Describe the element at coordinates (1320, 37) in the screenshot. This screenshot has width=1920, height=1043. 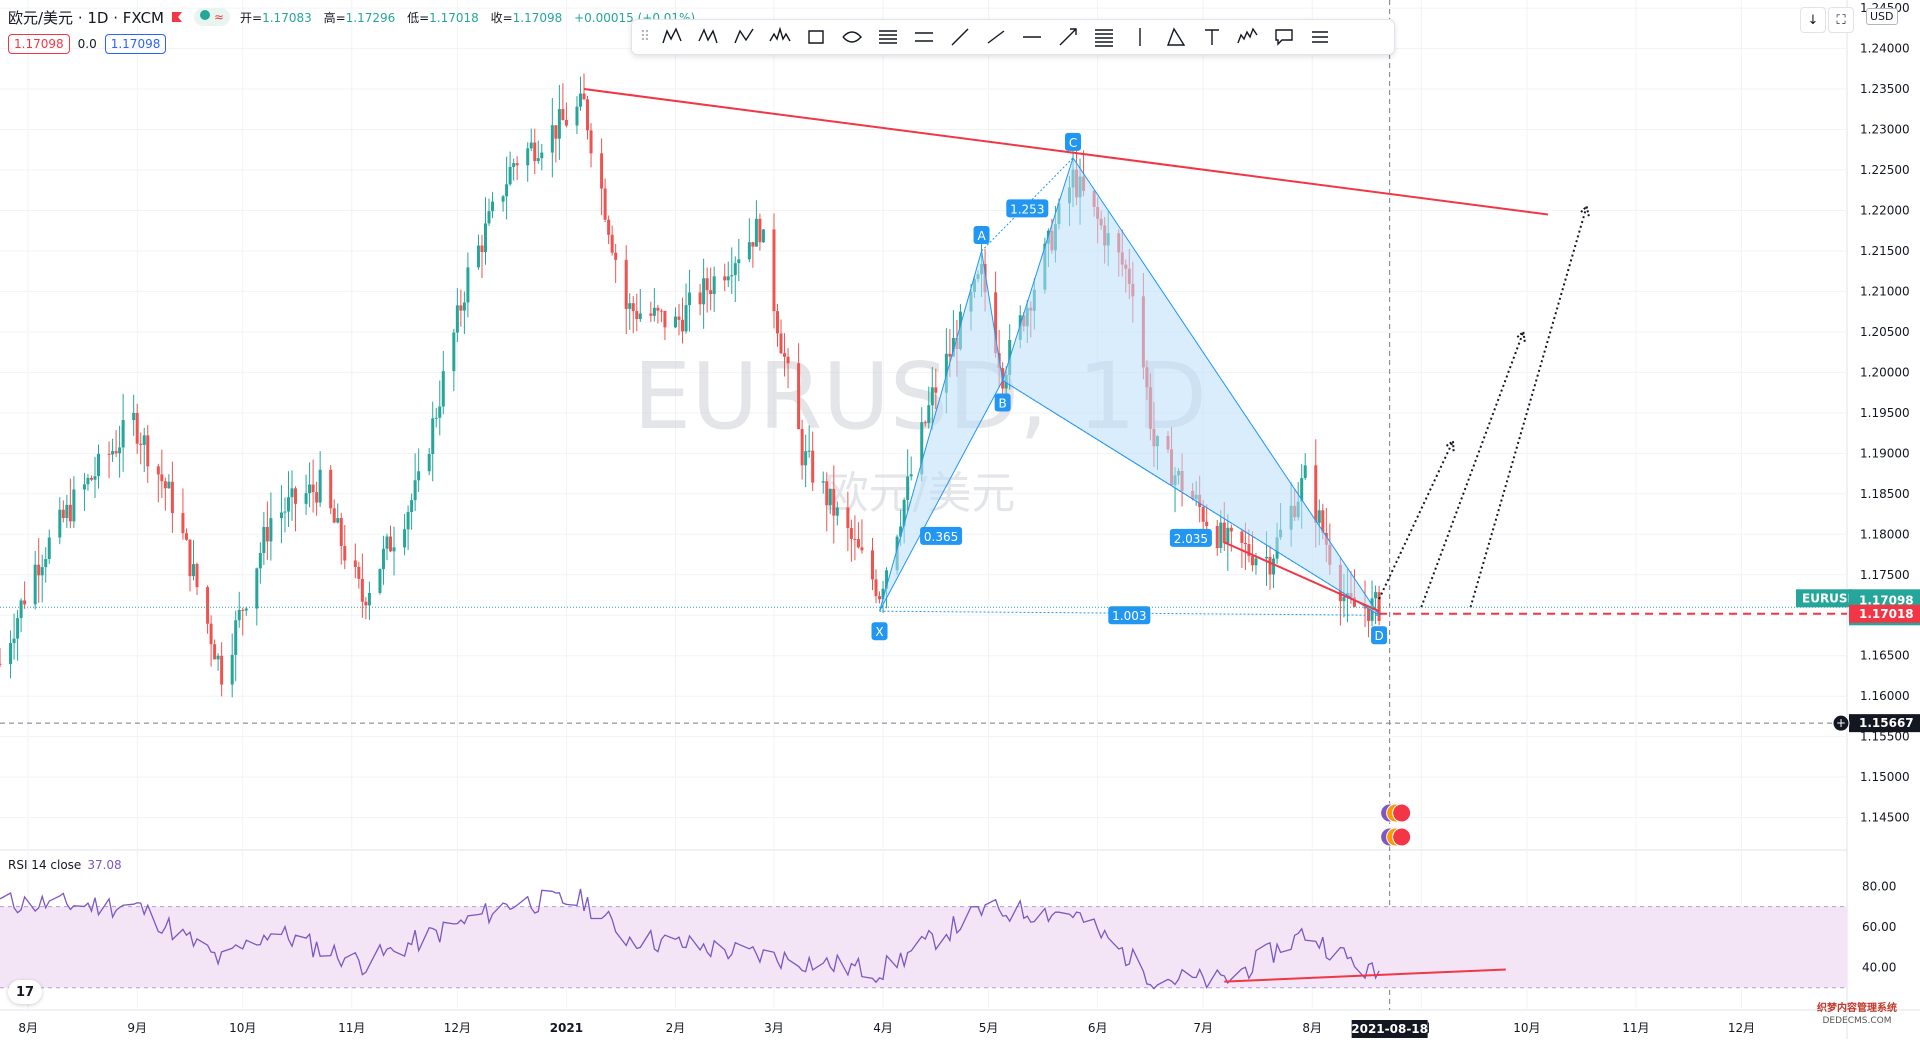
I see `settings-list-tool-button` at that location.